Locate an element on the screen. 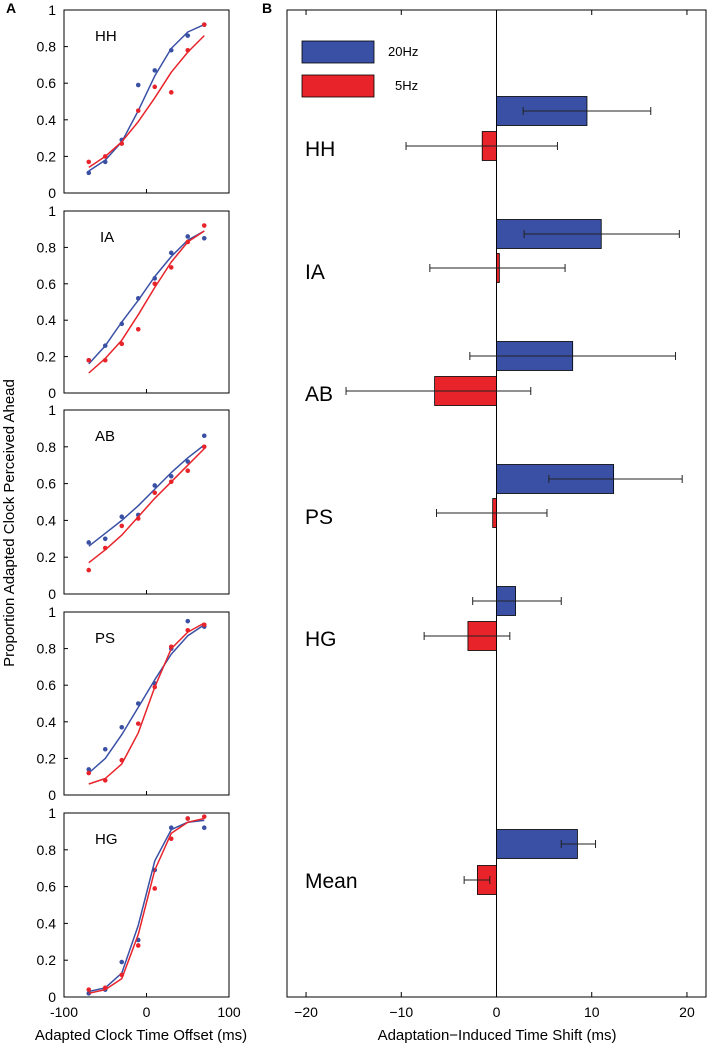 The image size is (709, 1047). x-tick-label: −10 is located at coordinates (401, 1012).